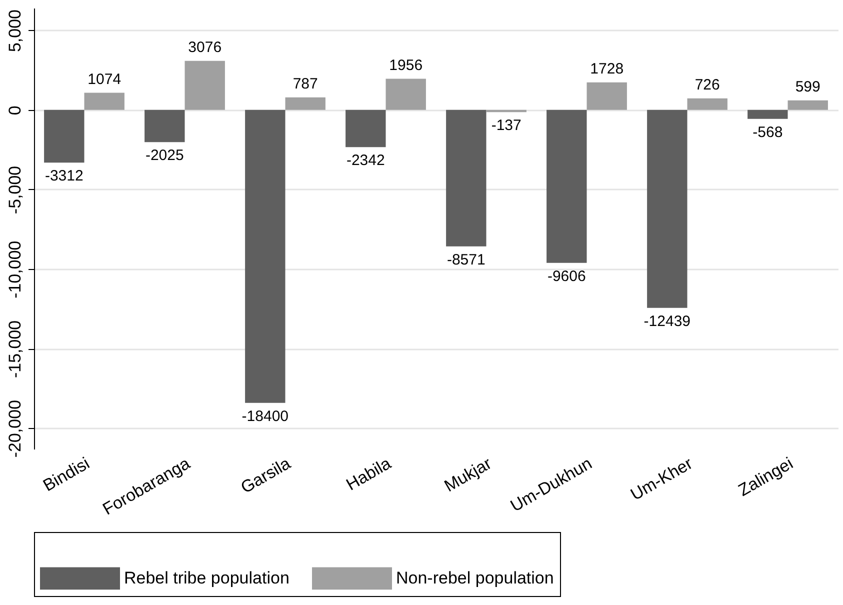  Describe the element at coordinates (15, 349) in the screenshot. I see `y-tick-label: -15,000` at that location.